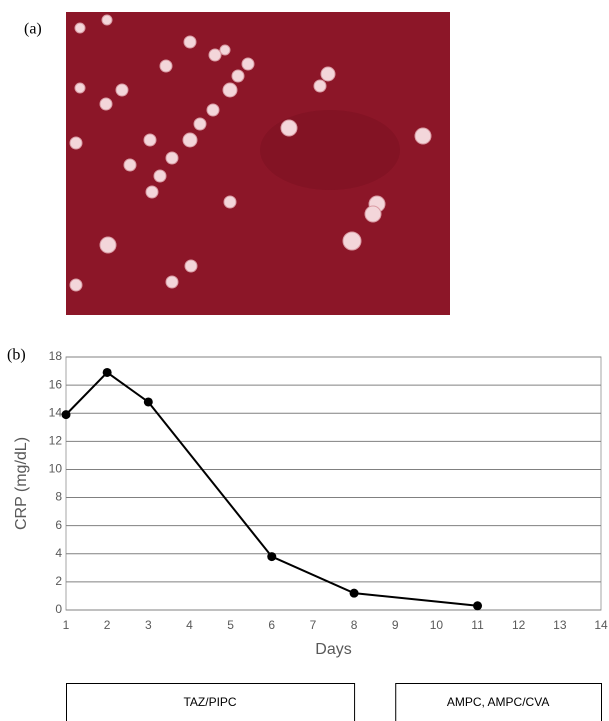 The height and width of the screenshot is (721, 609). What do you see at coordinates (313, 625) in the screenshot?
I see `x-tick-label: 7` at bounding box center [313, 625].